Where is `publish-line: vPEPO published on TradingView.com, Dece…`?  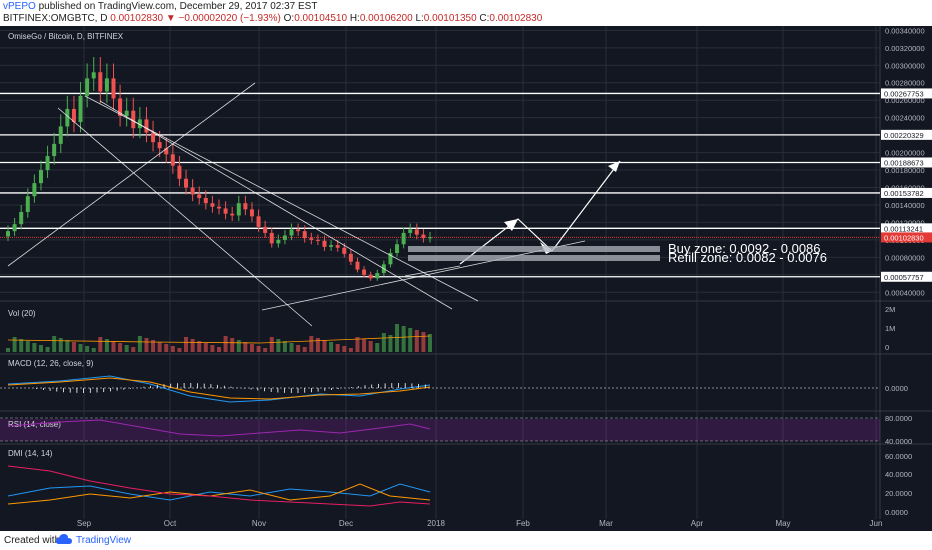
publish-line: vPEPO published on TradingView.com, Dece… is located at coordinates (160, 6).